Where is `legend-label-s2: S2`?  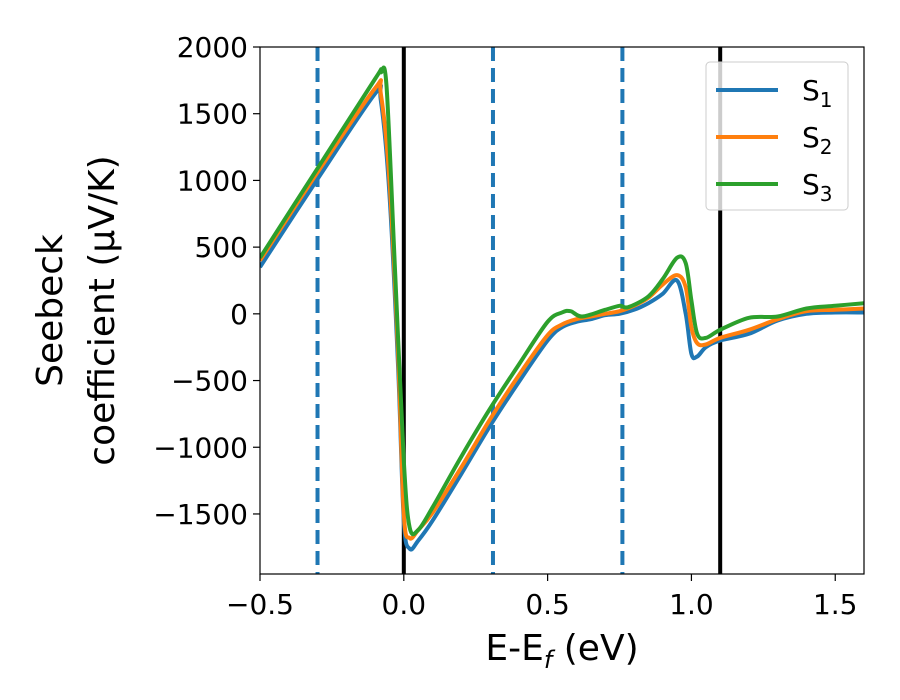 legend-label-s2: S2 is located at coordinates (817, 140).